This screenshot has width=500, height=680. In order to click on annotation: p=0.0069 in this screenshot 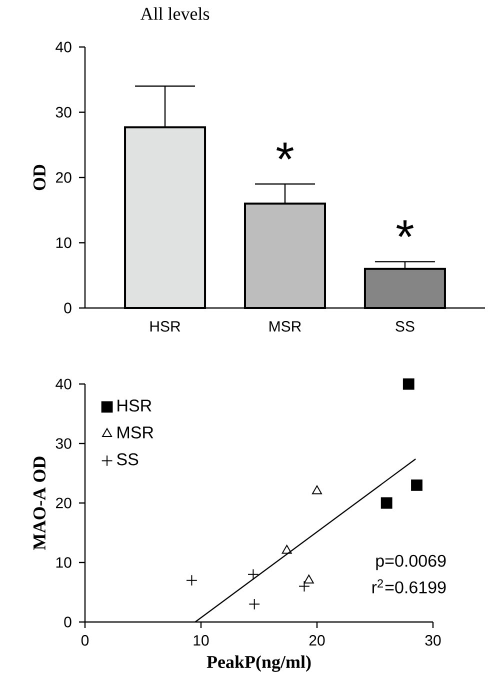, I will do `click(411, 562)`.